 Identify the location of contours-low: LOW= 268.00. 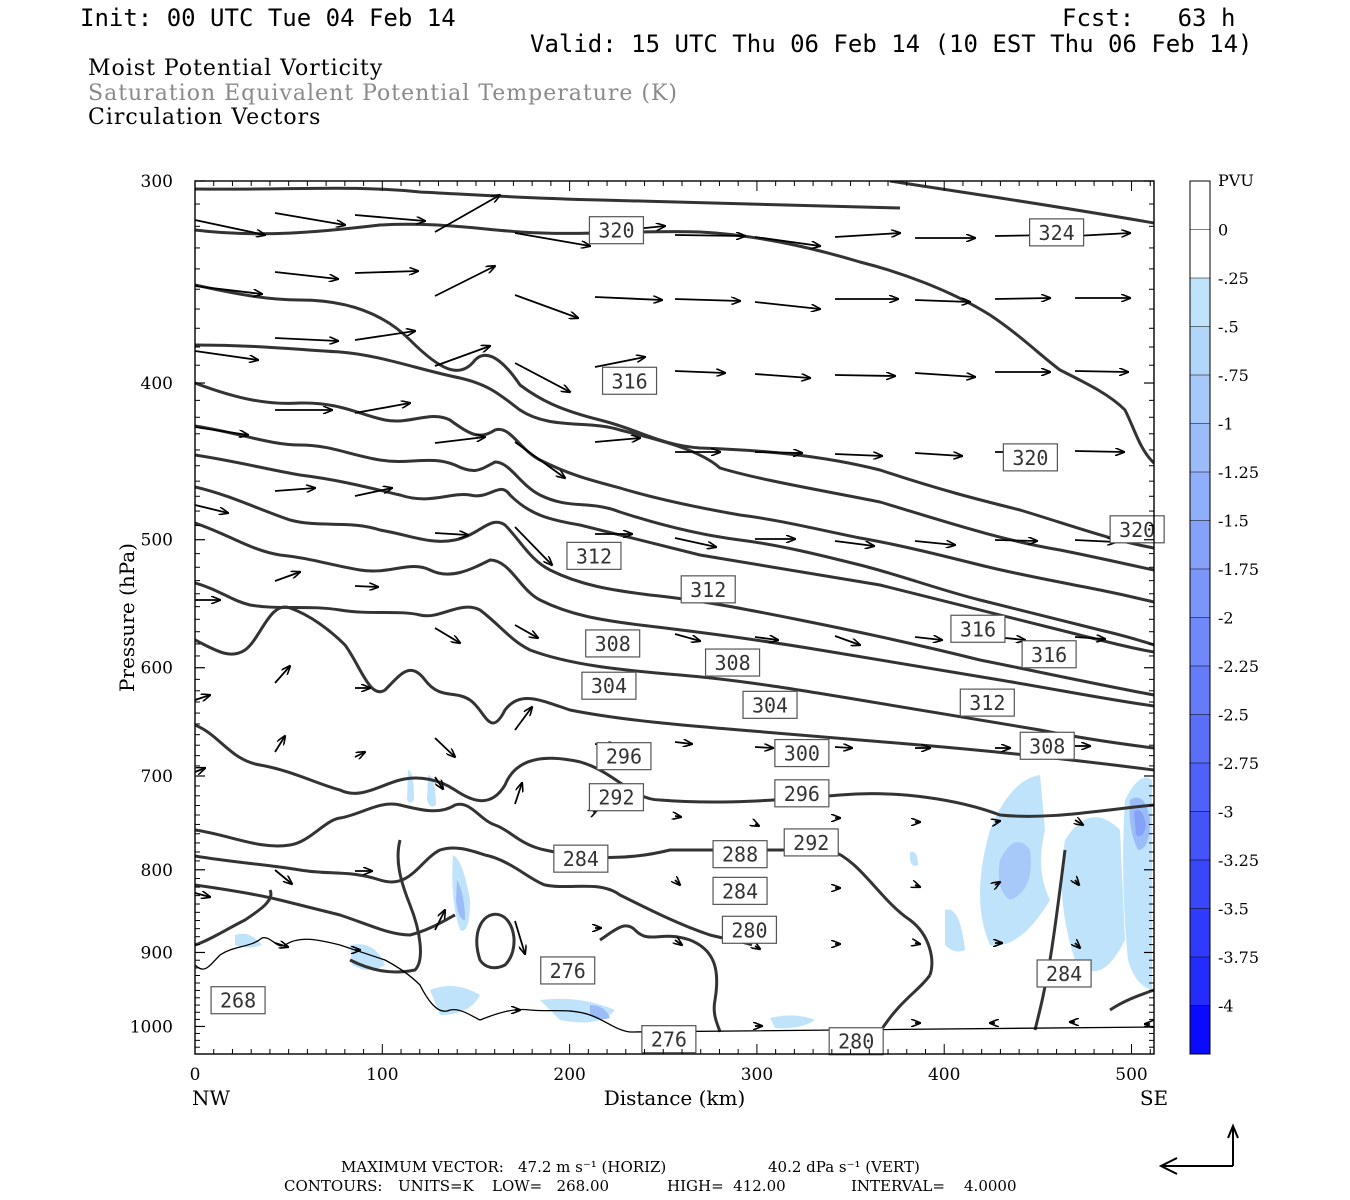
(551, 1186).